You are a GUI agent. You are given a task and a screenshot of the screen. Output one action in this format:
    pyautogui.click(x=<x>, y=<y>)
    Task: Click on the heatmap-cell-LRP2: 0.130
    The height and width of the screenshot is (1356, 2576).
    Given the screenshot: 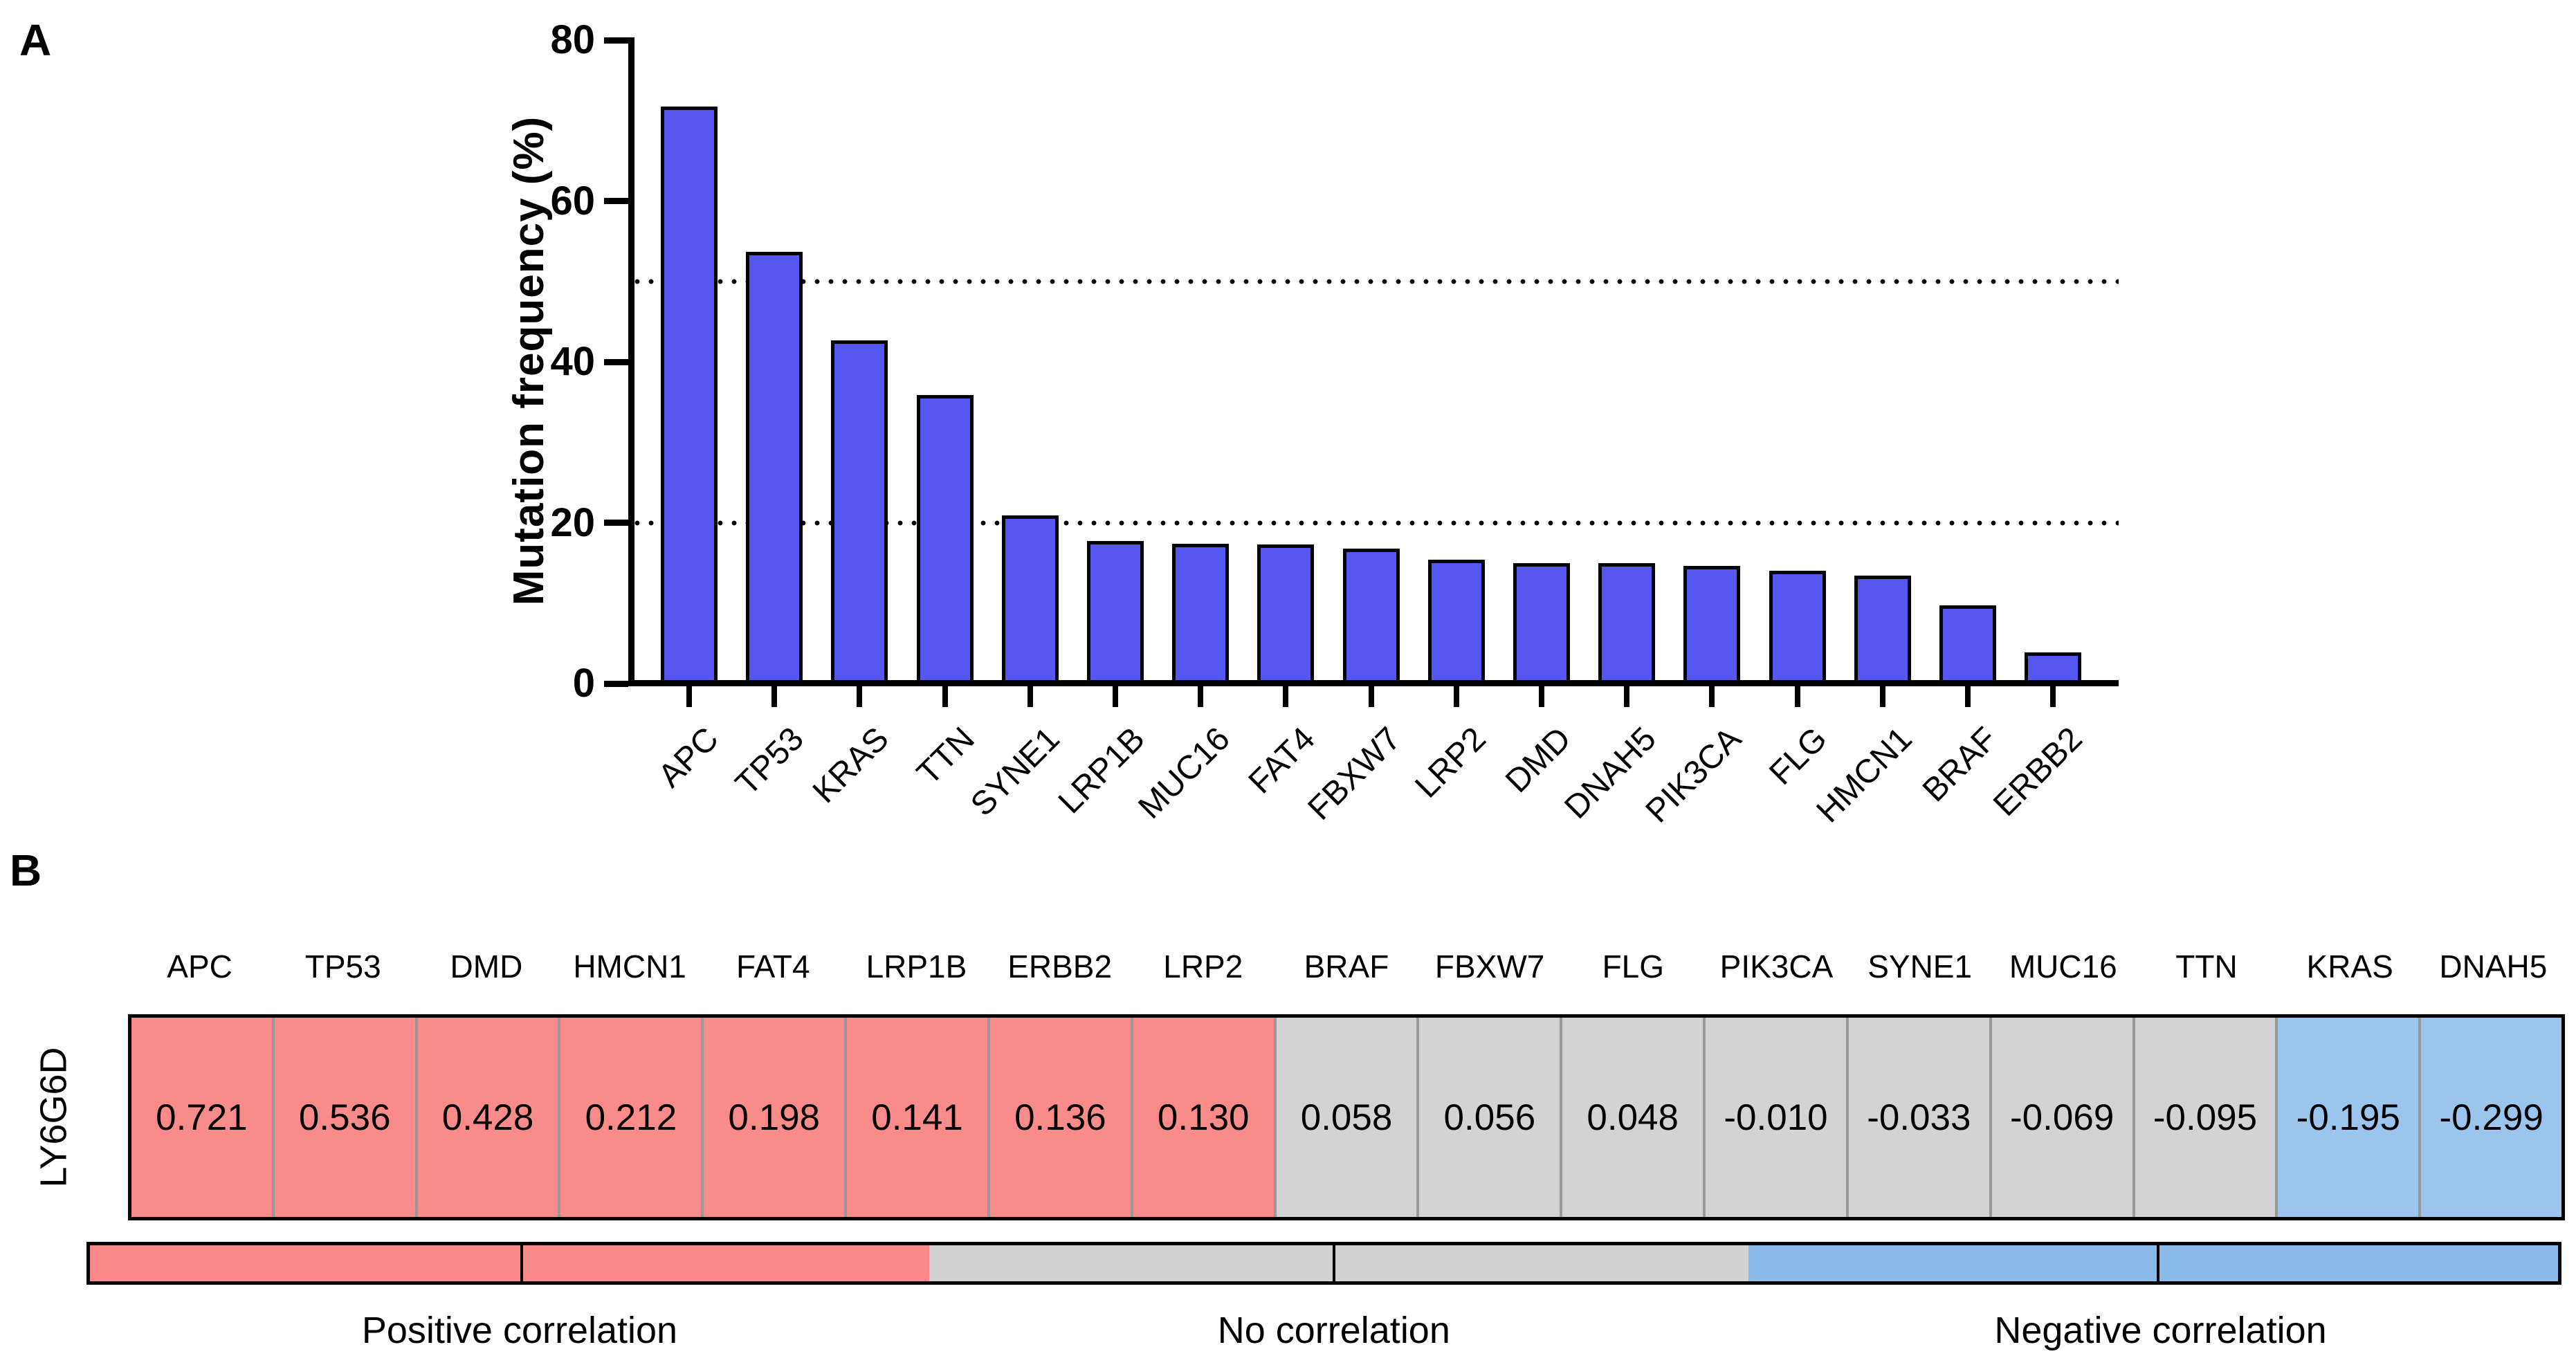 What is the action you would take?
    pyautogui.click(x=1202, y=1117)
    